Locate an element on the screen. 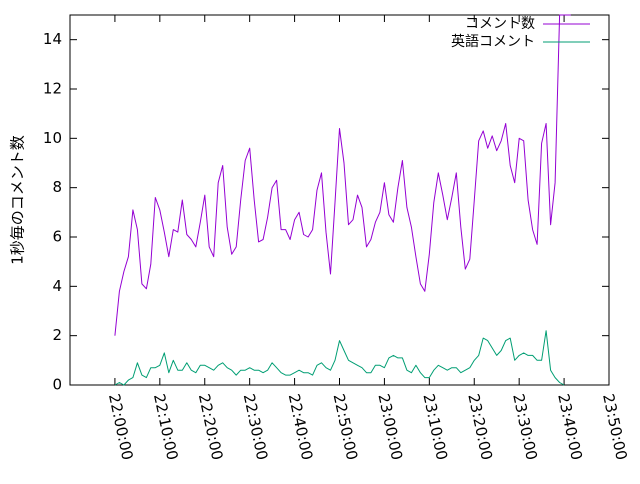 The width and height of the screenshot is (640, 484). y-tick-label: 4 is located at coordinates (57, 286).